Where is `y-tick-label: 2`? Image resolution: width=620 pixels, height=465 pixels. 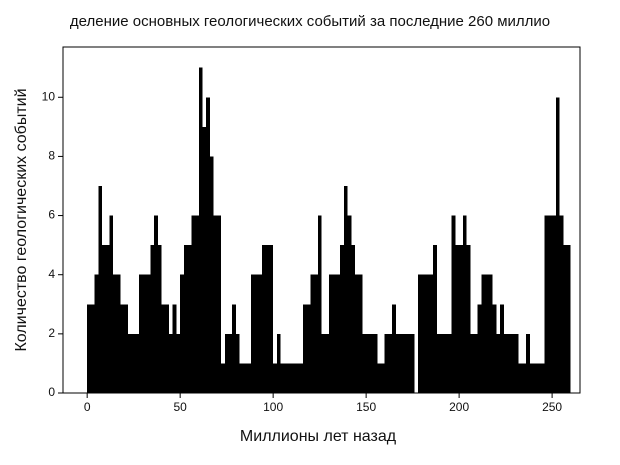 y-tick-label: 2 is located at coordinates (51, 333).